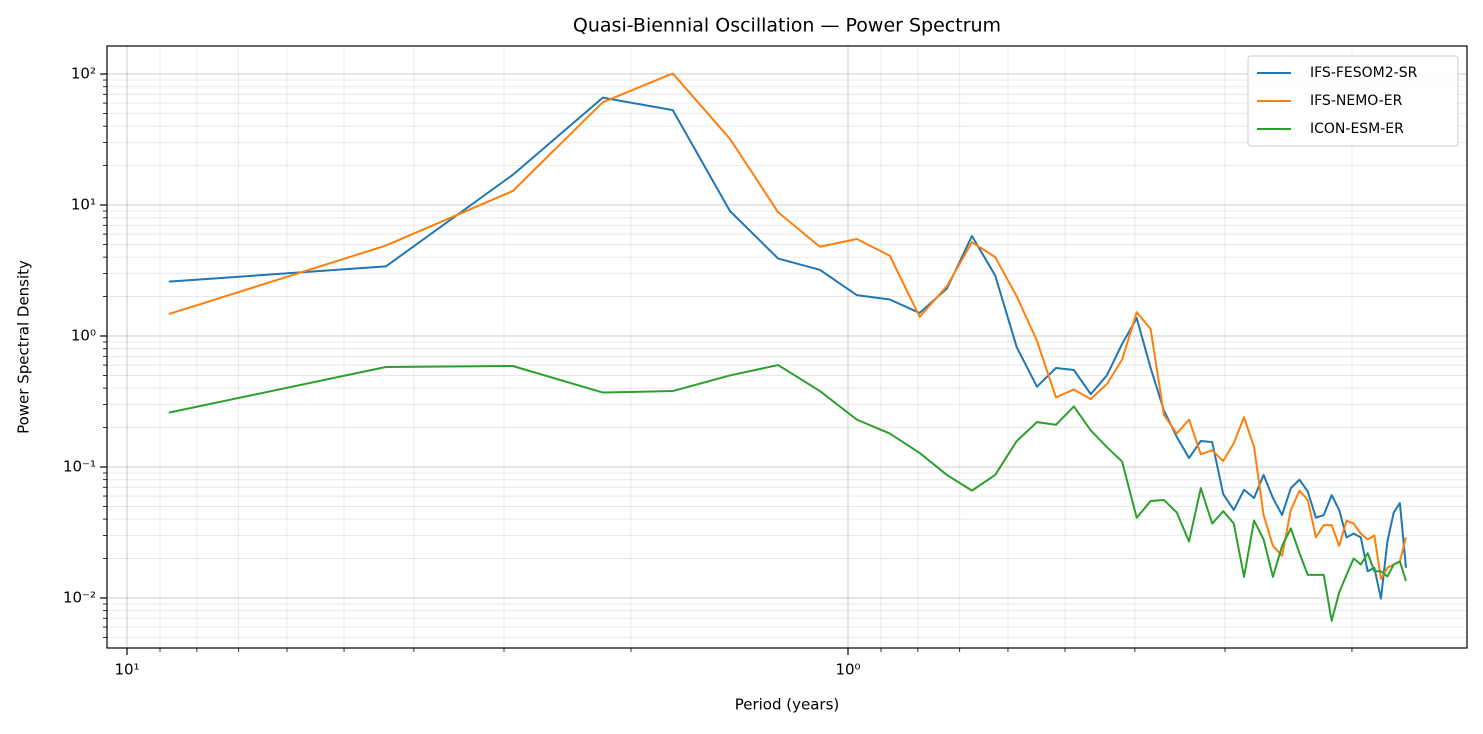  What do you see at coordinates (79, 466) in the screenshot?
I see `y-tick-label: 10⁻¹` at bounding box center [79, 466].